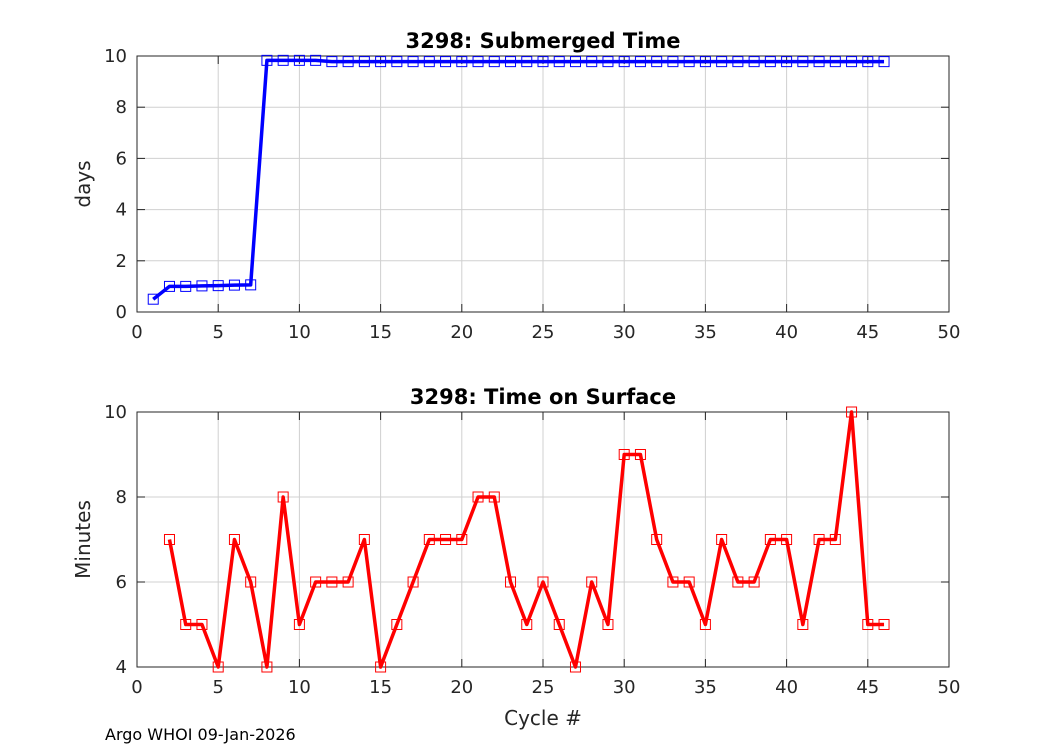 This screenshot has height=750, width=1050. What do you see at coordinates (121, 497) in the screenshot?
I see `y-tick-label: 8` at bounding box center [121, 497].